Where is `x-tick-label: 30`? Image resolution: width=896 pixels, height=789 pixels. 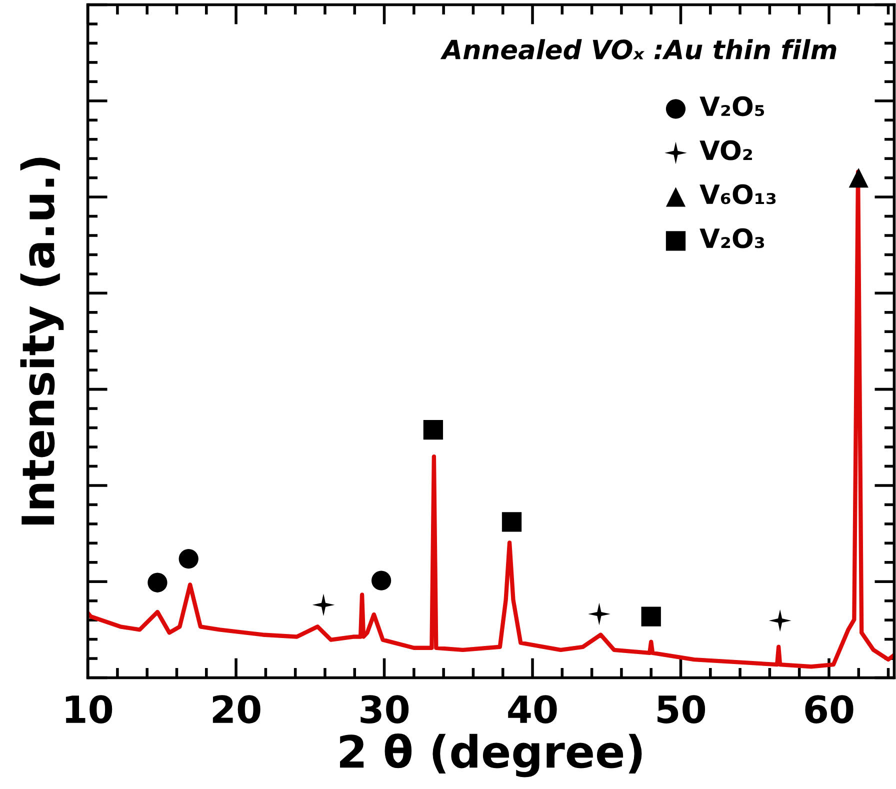 x-tick-label: 30 is located at coordinates (384, 709).